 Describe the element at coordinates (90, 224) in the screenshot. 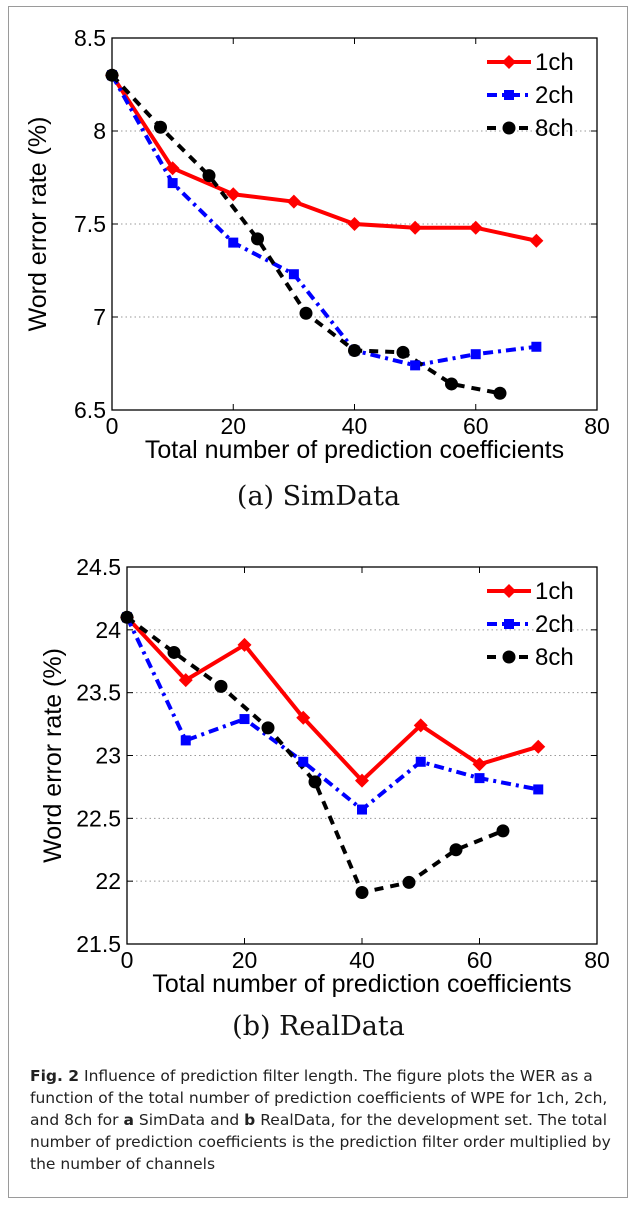

I see `chart-a-ytick-label: 7.5` at that location.